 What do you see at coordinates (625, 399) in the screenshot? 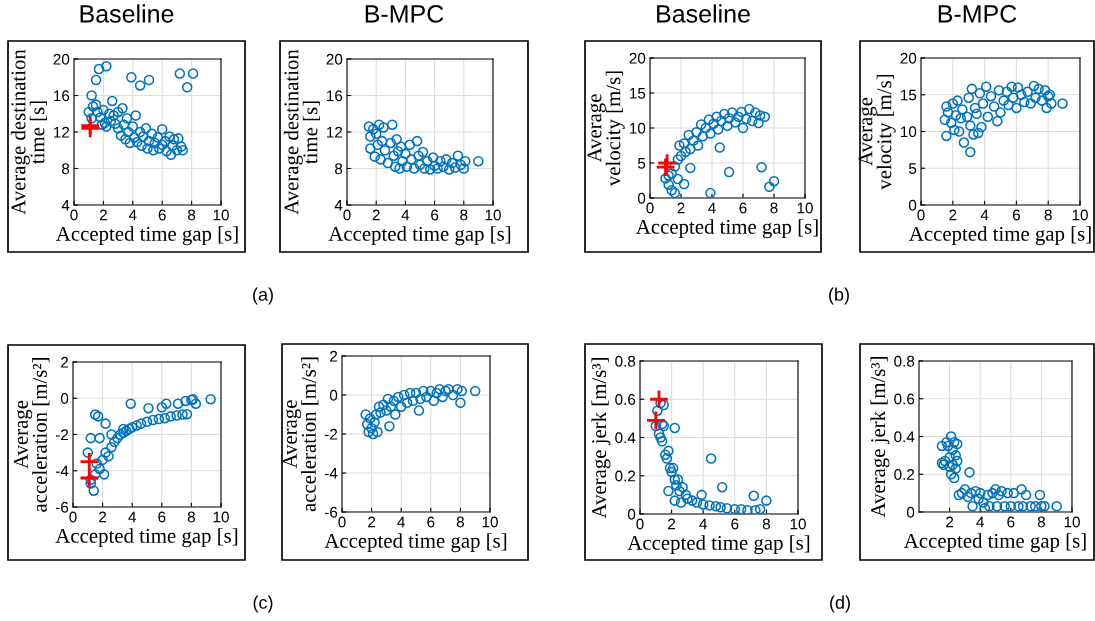
I see `y-tick-label: 0.6` at bounding box center [625, 399].